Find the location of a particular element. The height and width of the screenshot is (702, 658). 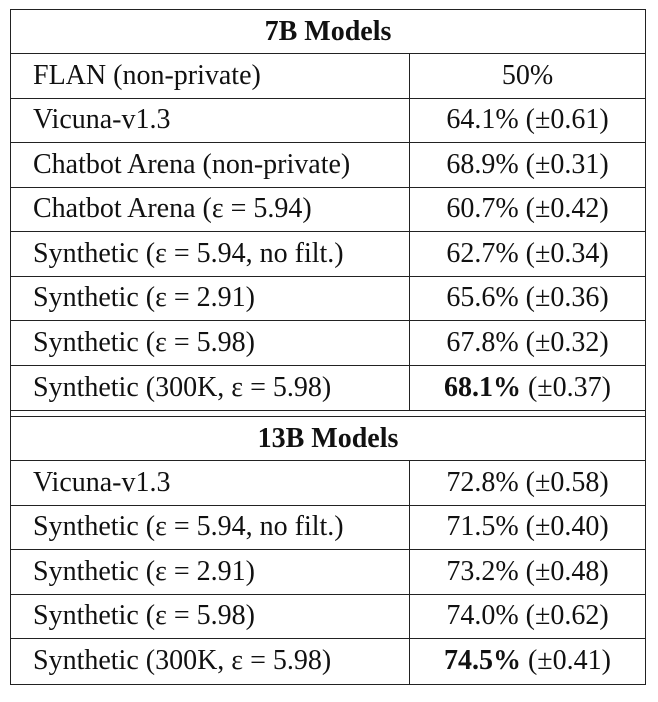

score-cell: 60.7% (±0.42) is located at coordinates (527, 210).